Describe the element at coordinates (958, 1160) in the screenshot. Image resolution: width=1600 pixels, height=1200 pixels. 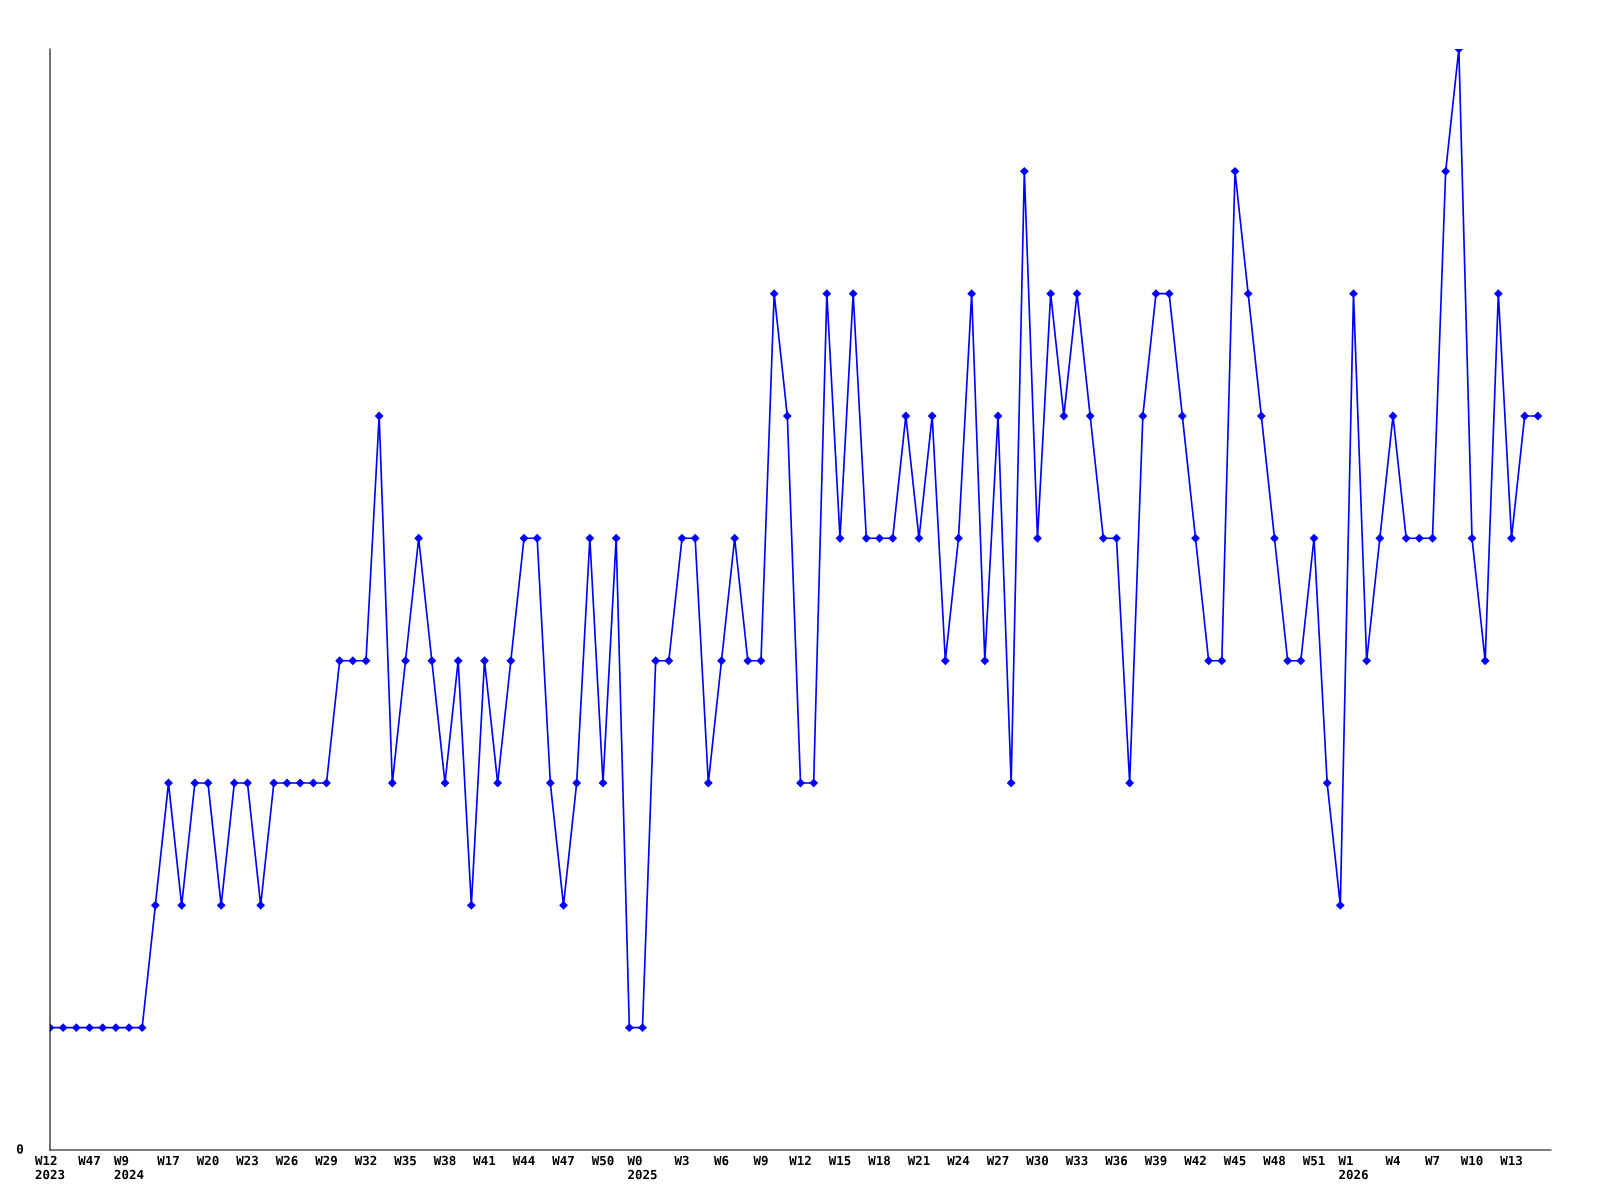
I see `x-tick-label: W24` at that location.